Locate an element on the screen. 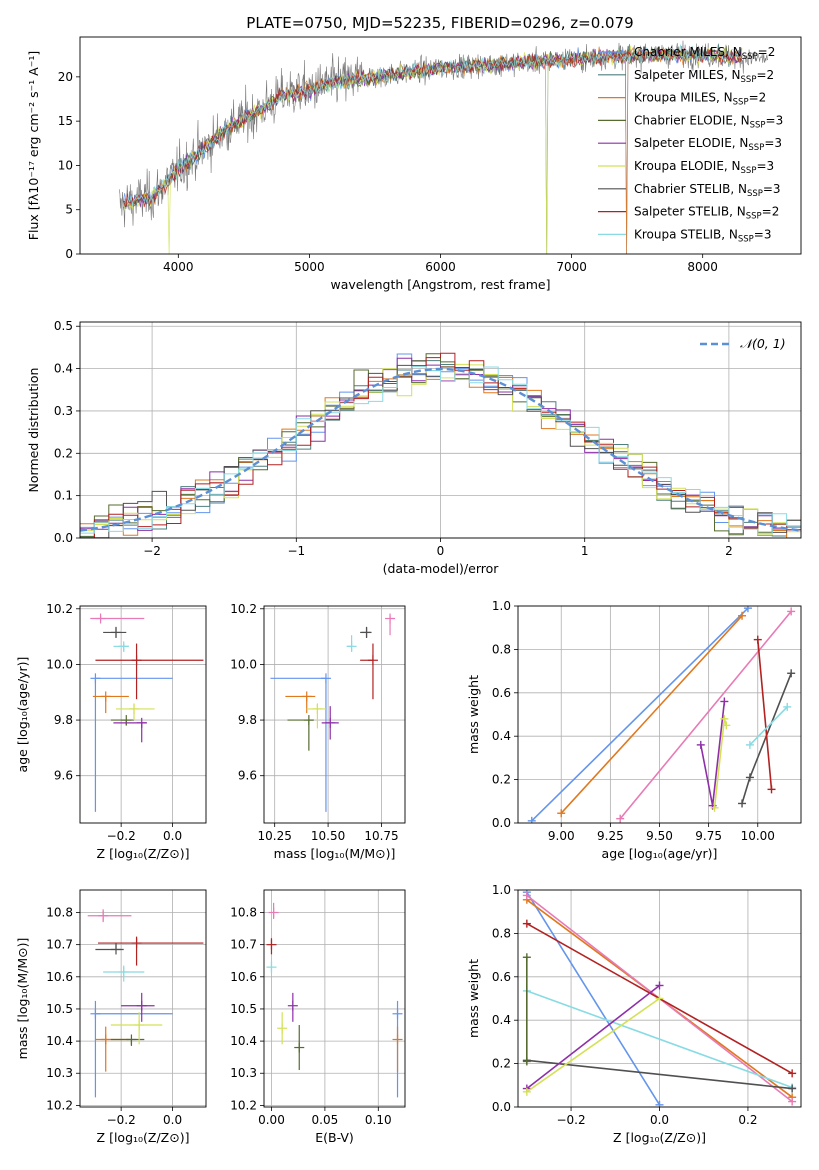  x-tick-label: 10.50 is located at coordinates (328, 836).